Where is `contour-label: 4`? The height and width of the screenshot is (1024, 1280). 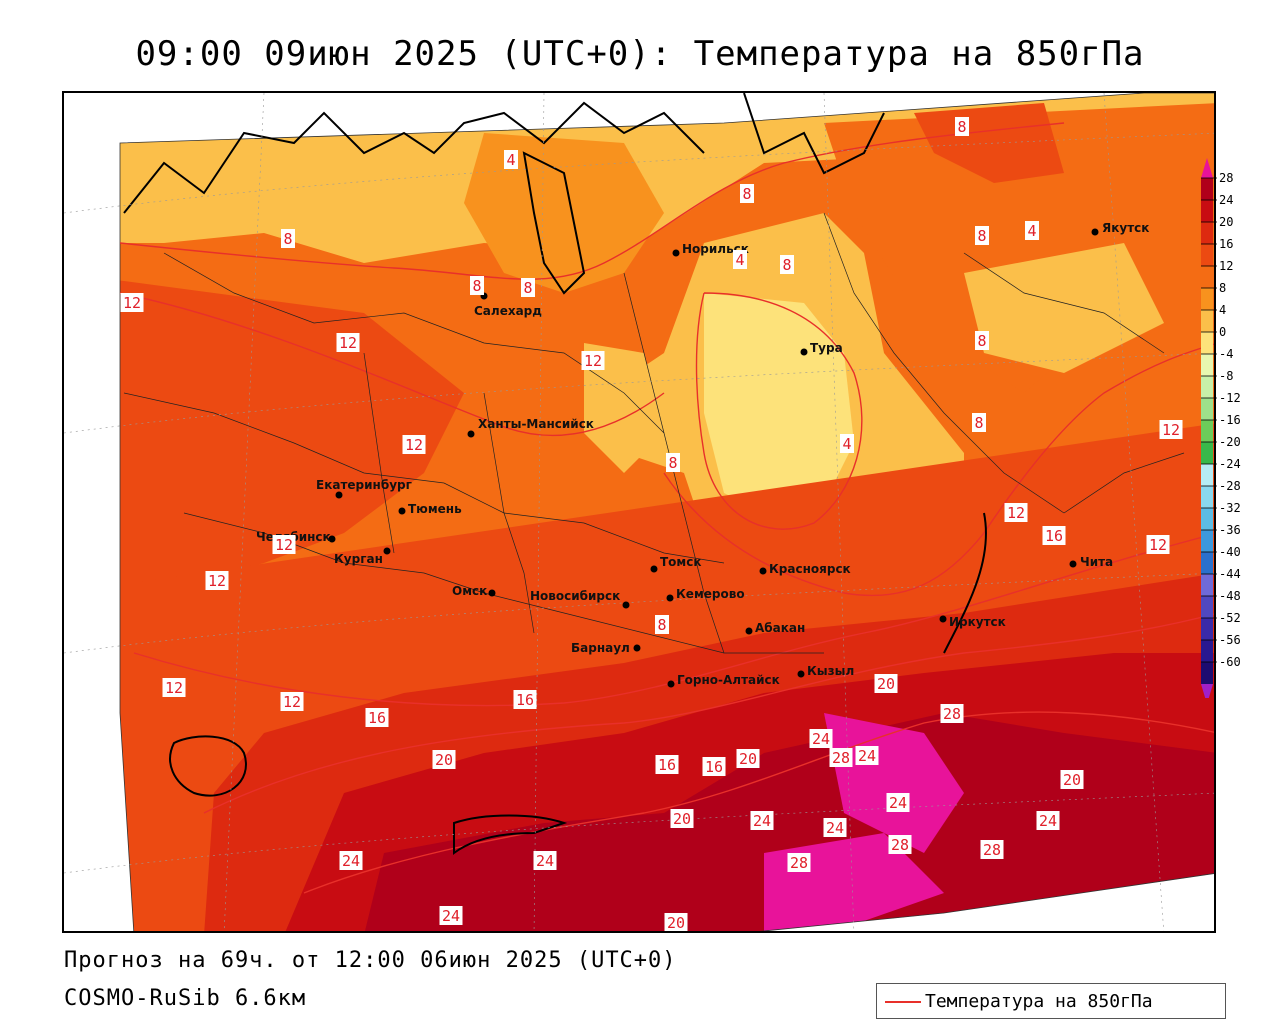
contour-label: 4 is located at coordinates (740, 259).